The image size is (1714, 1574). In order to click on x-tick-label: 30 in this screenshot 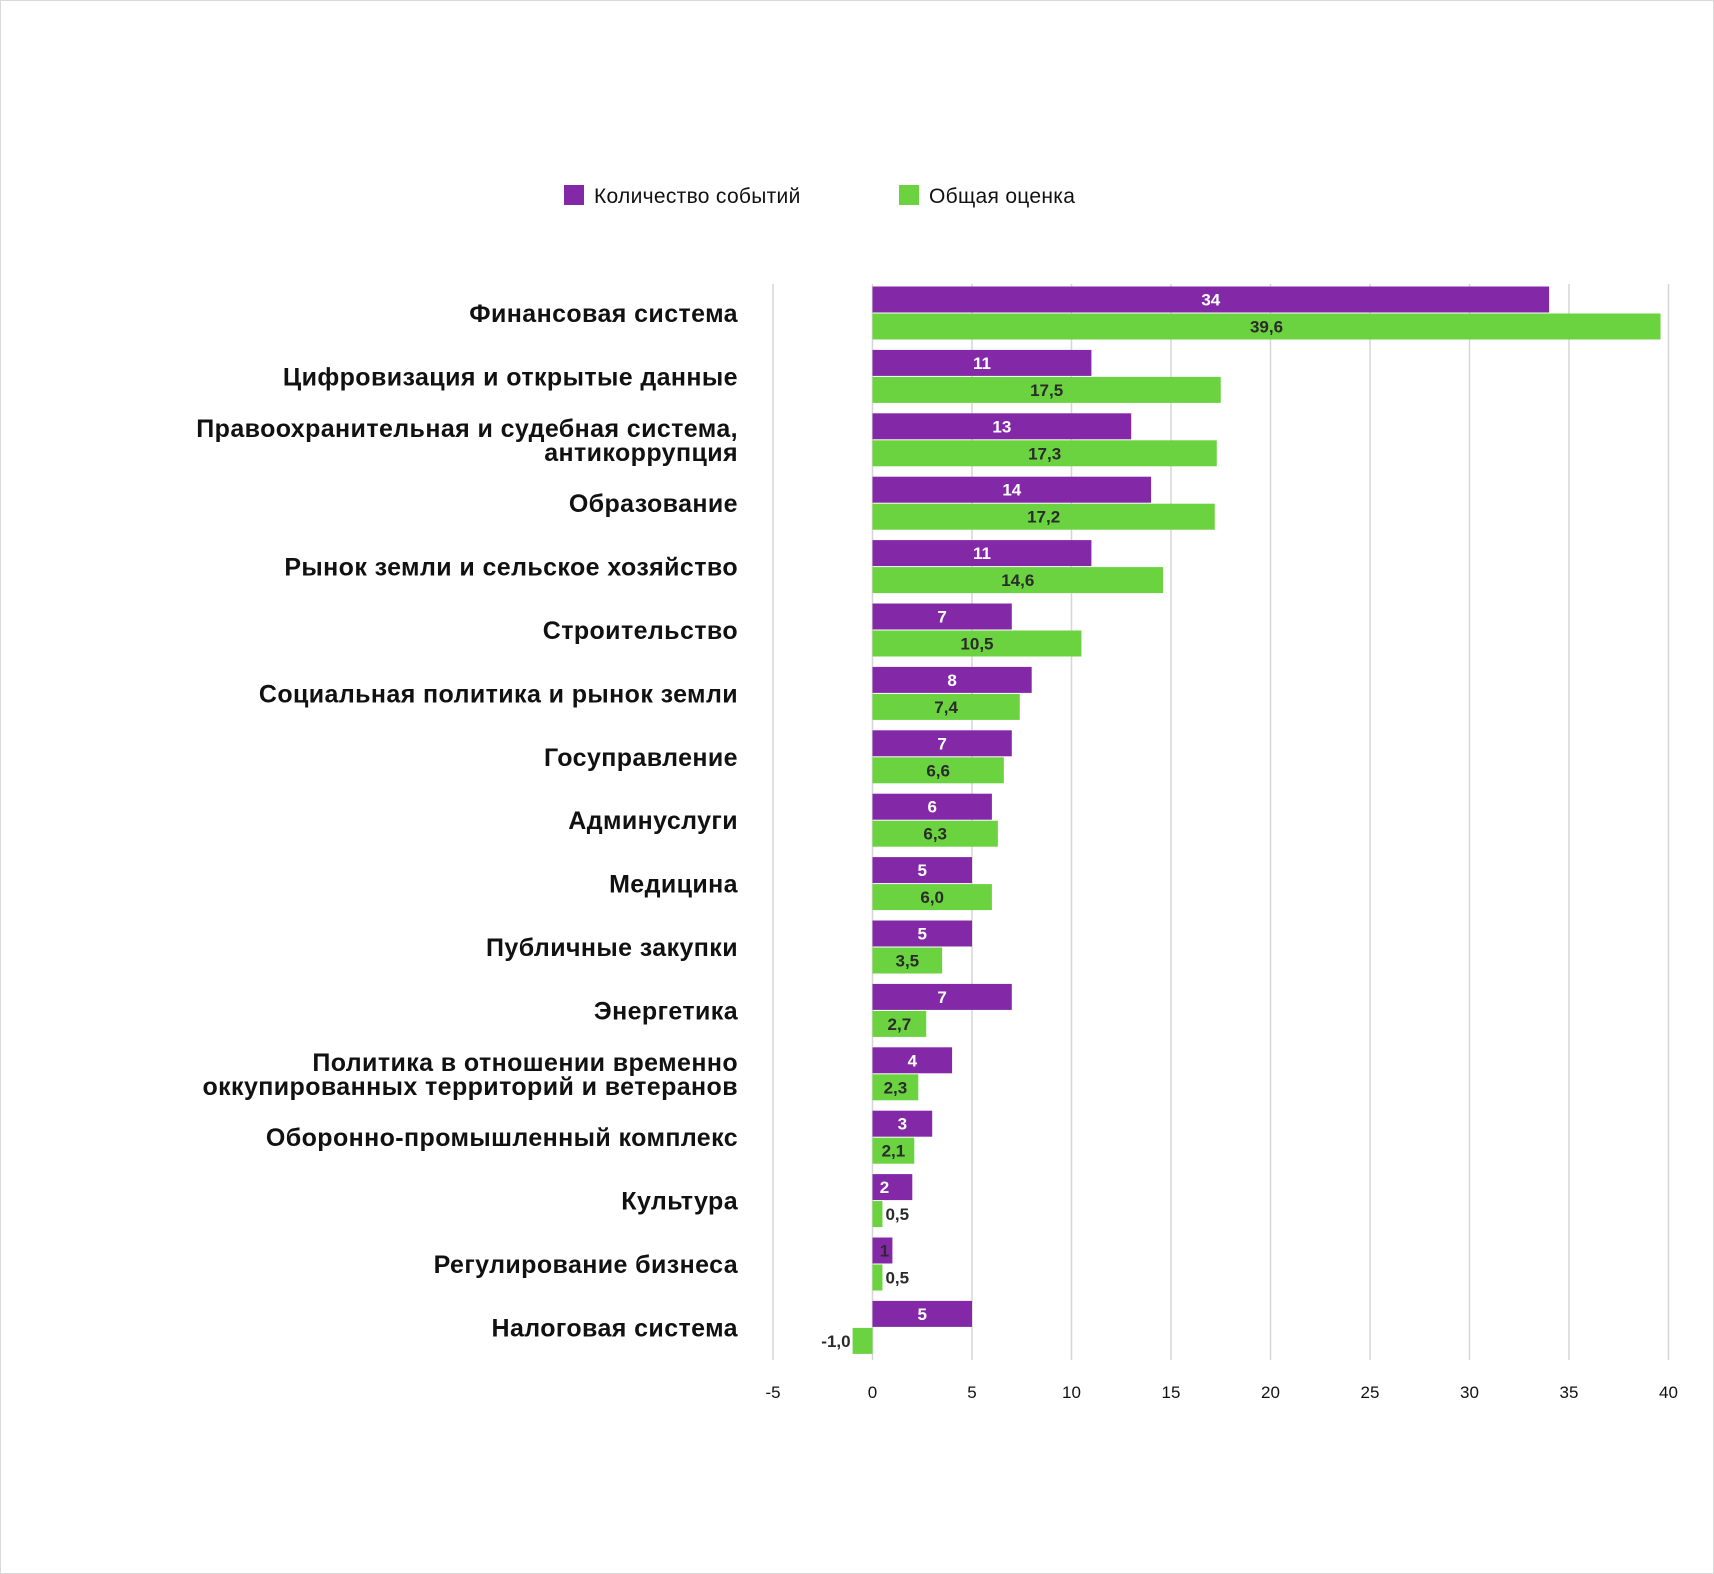, I will do `click(1469, 1392)`.